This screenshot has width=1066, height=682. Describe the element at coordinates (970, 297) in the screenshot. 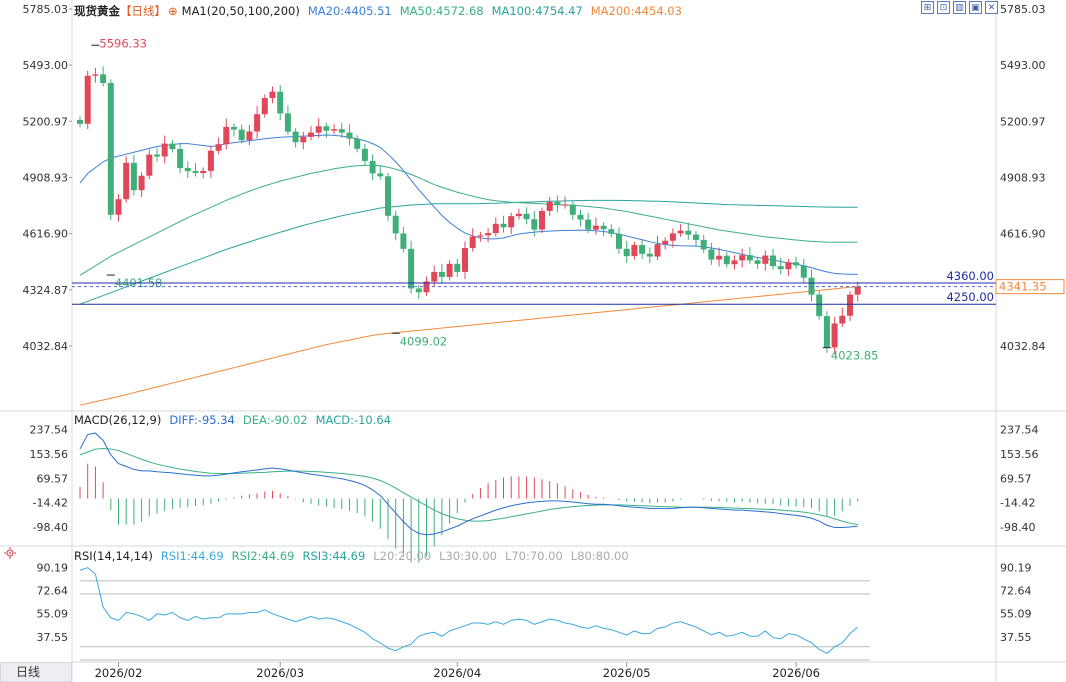

I see `horizontal-line-label-4250.00: 4250.00` at that location.